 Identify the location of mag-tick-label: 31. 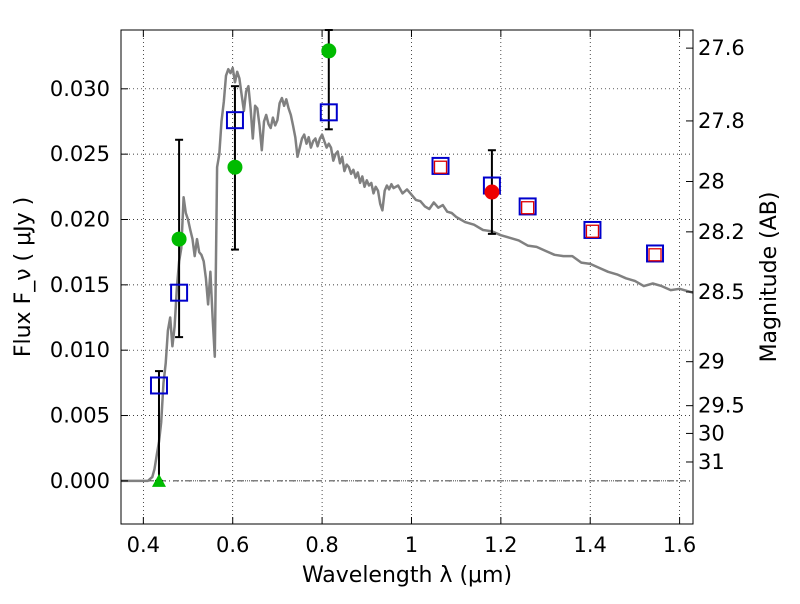
(711, 462).